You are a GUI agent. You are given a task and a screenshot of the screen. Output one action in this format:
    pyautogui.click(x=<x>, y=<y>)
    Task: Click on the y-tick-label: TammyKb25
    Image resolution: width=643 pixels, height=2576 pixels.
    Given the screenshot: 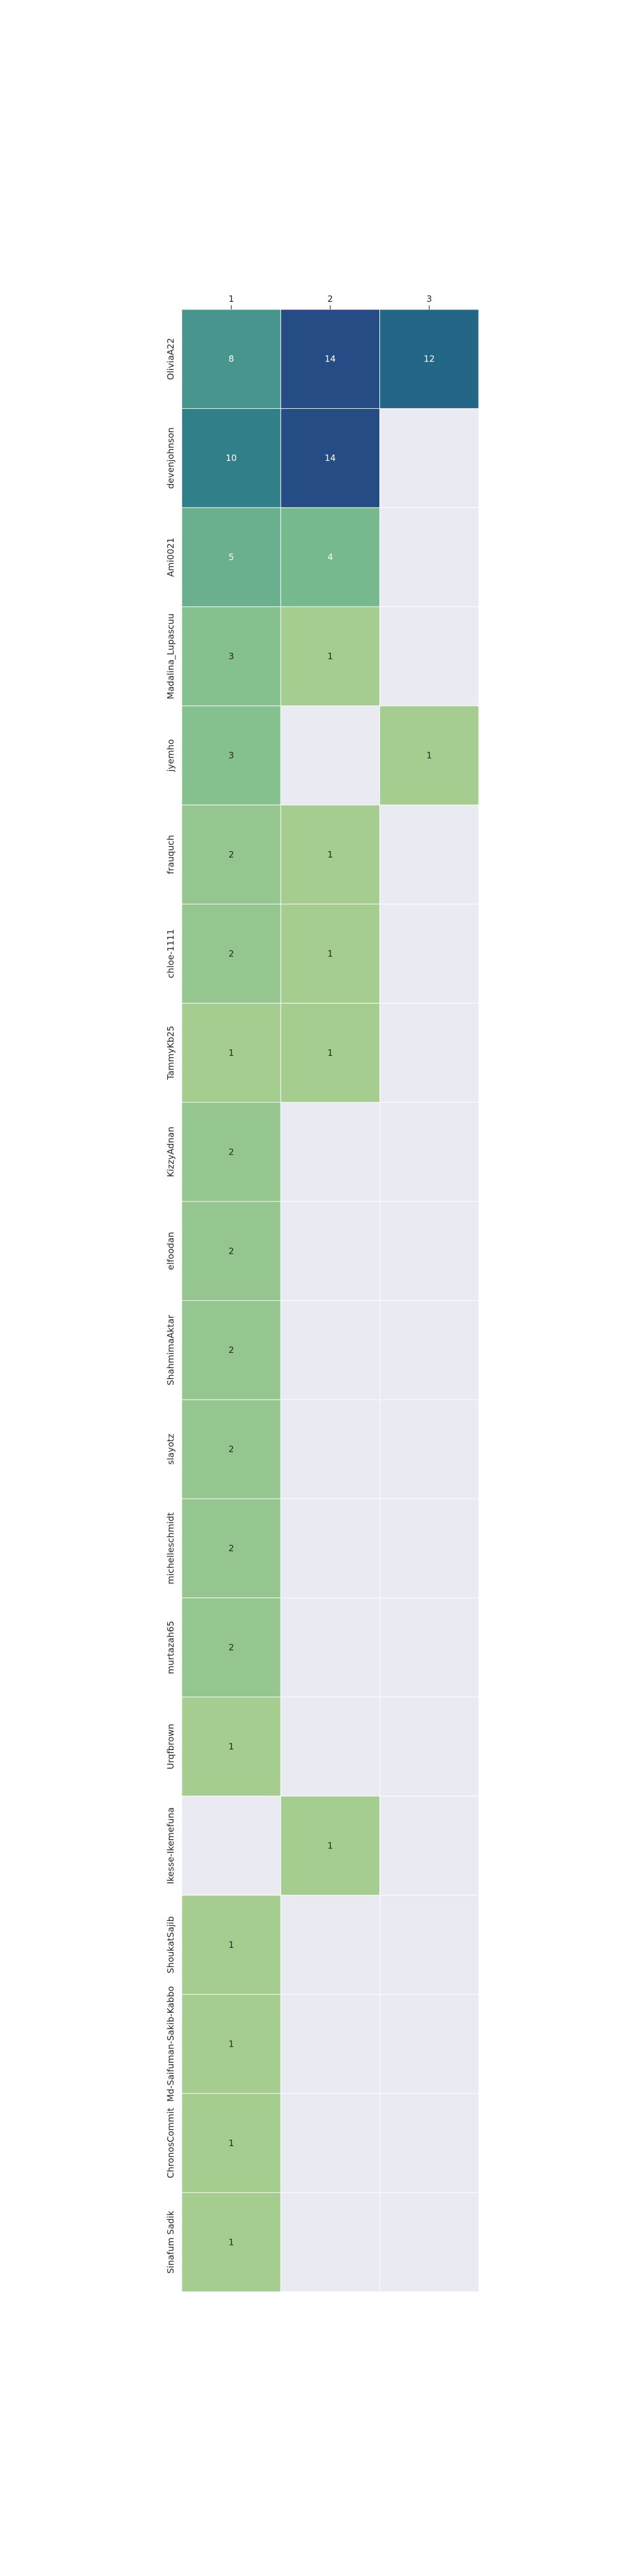 What is the action you would take?
    pyautogui.click(x=171, y=1053)
    